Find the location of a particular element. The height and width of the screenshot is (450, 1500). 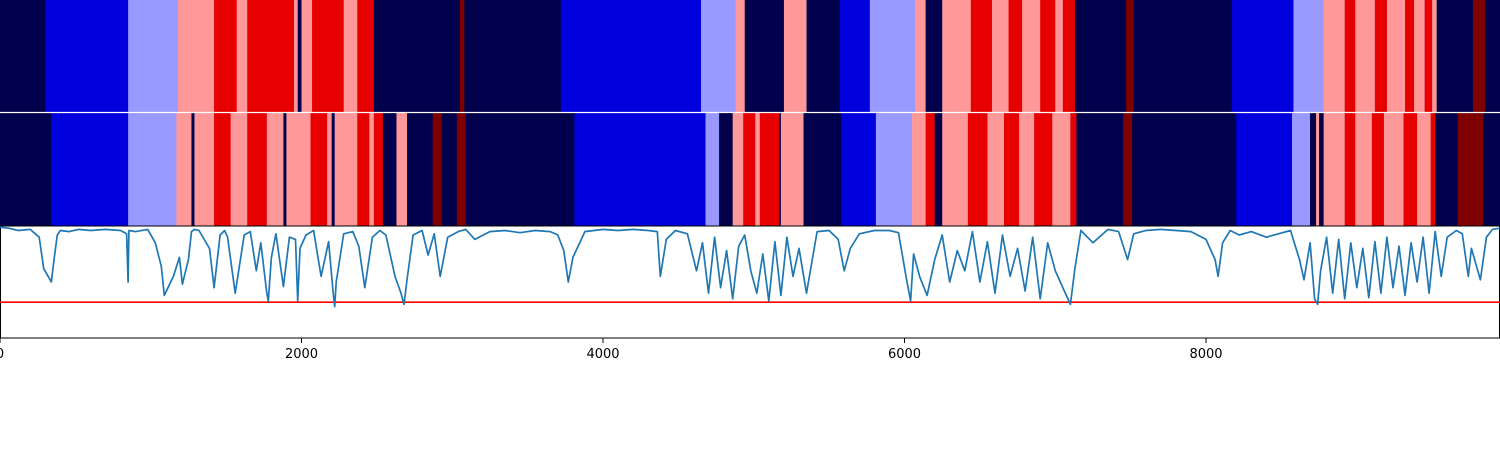

x-tick-label-3: 6000 is located at coordinates (904, 354).